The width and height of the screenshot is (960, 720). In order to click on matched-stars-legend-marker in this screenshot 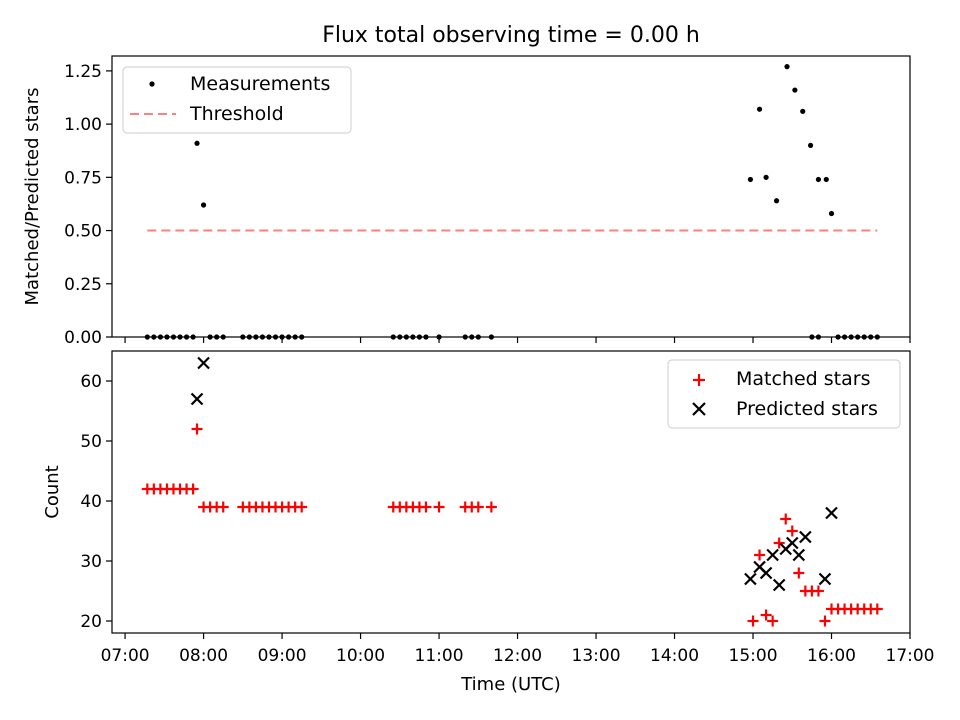, I will do `click(699, 380)`.